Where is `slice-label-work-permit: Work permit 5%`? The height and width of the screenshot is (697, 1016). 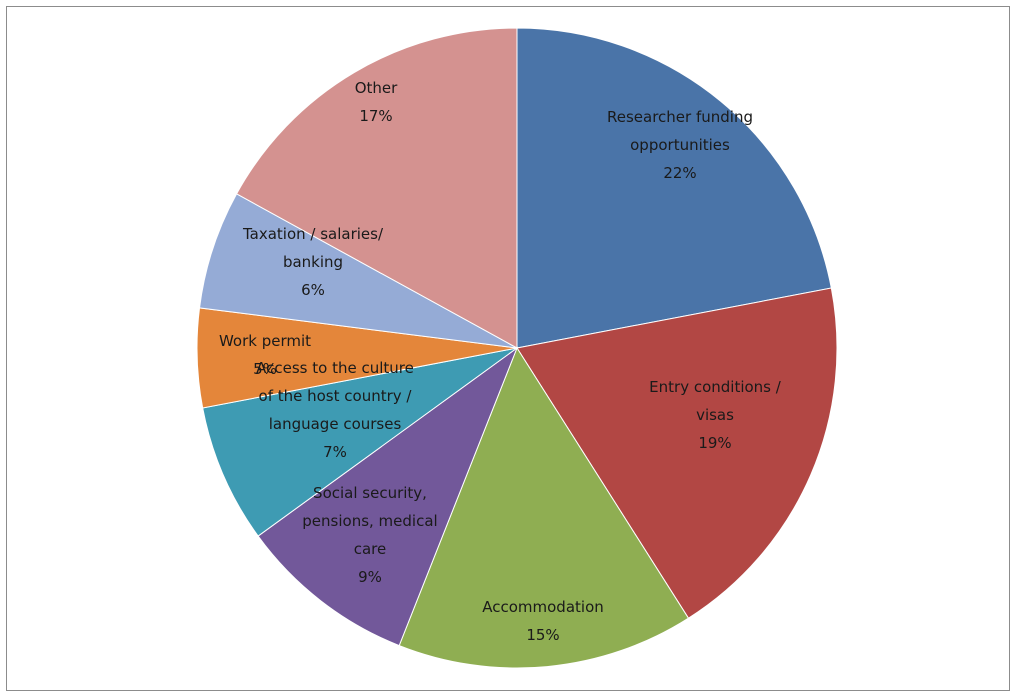
slice-label-work-permit: Work permit 5% is located at coordinates (265, 355).